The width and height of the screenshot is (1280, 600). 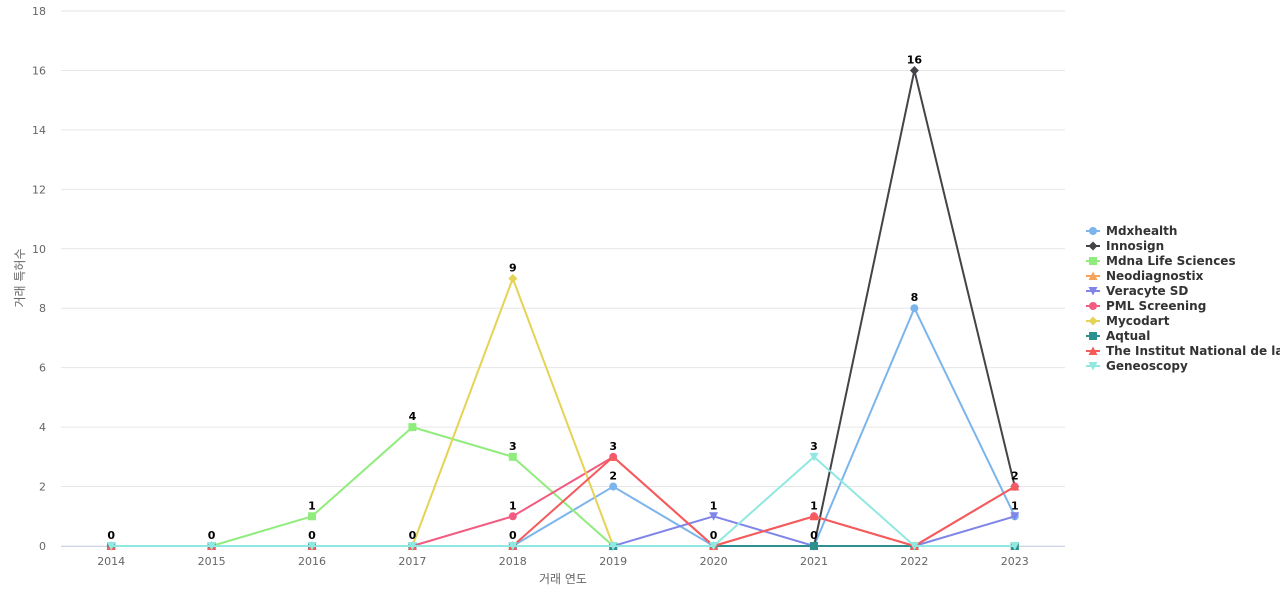 What do you see at coordinates (1147, 291) in the screenshot?
I see `legend-label: Veracyte SD` at bounding box center [1147, 291].